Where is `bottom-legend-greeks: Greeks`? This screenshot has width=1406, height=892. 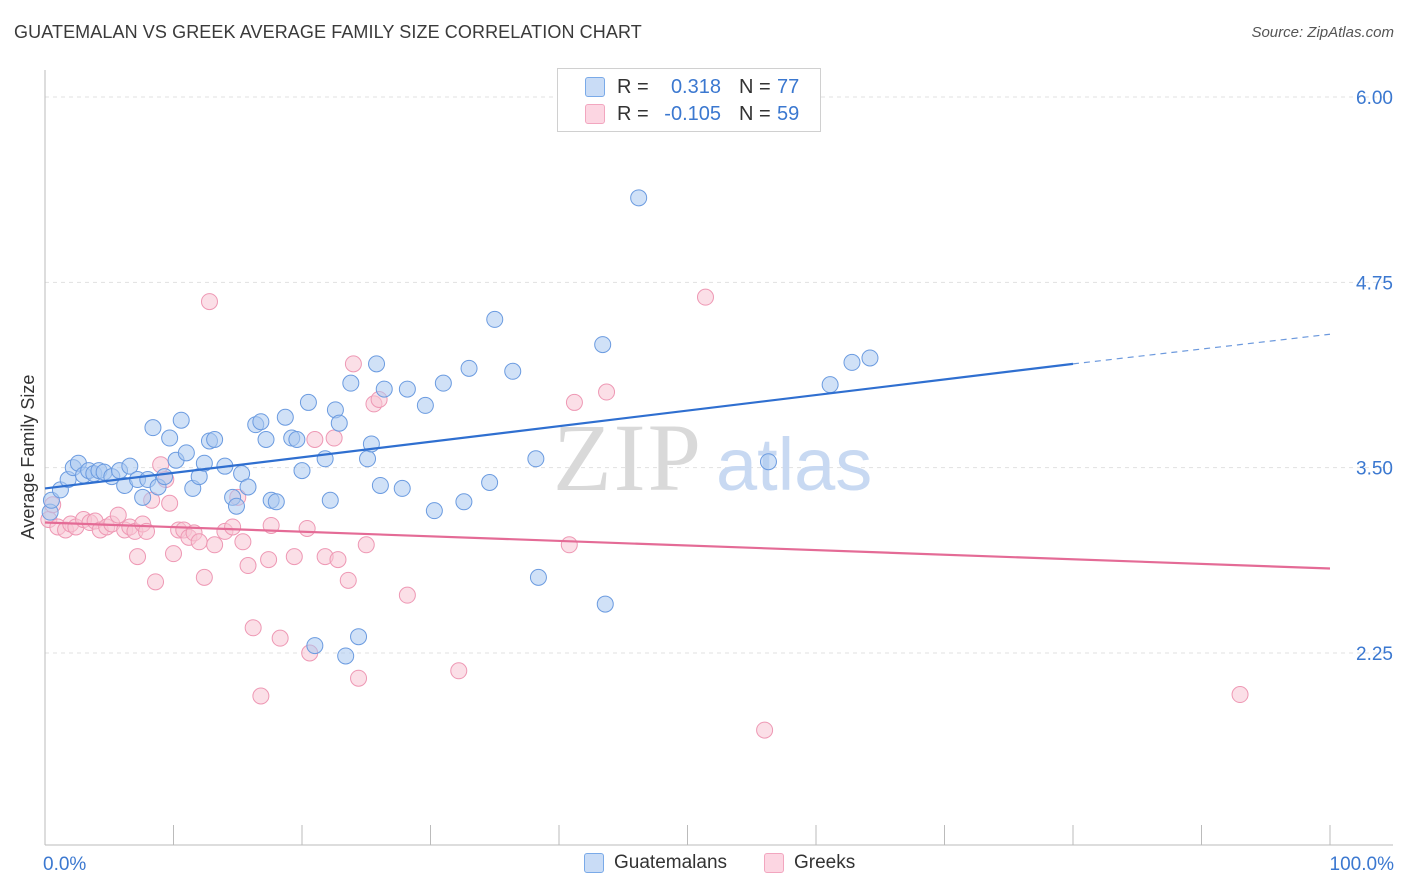 bottom-legend-greeks: Greeks is located at coordinates (809, 863).